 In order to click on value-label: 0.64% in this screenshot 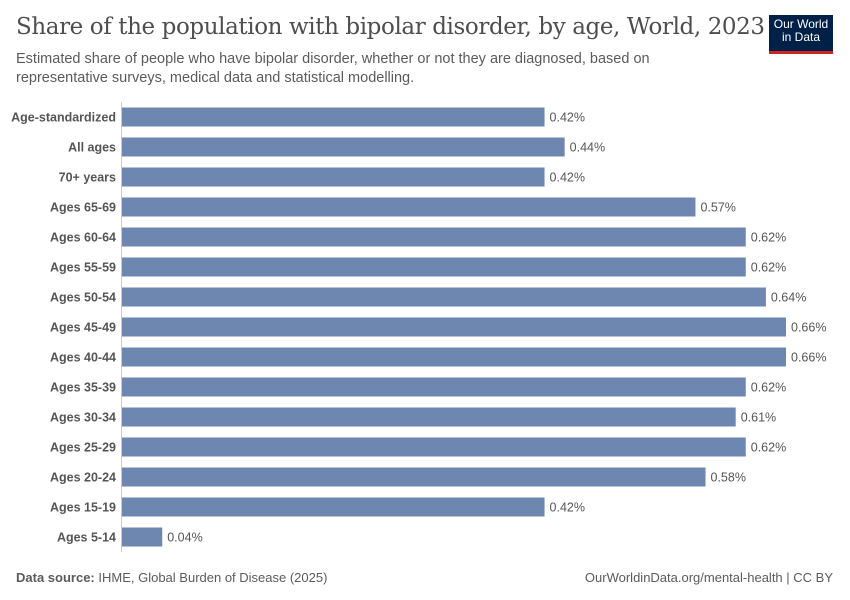, I will do `click(788, 298)`.